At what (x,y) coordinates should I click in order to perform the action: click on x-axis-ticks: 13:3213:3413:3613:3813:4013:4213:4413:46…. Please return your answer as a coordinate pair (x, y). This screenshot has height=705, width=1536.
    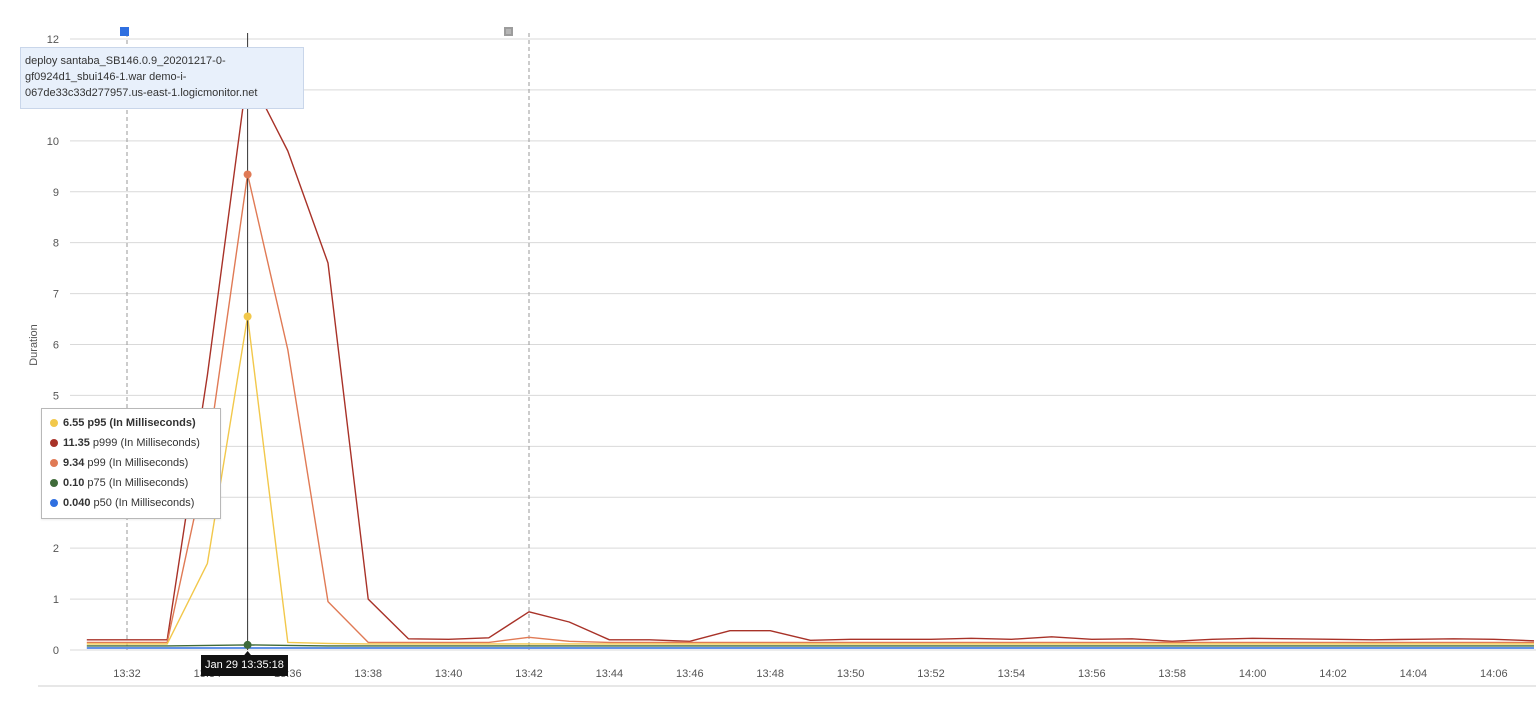
    Looking at the image, I should click on (810, 674).